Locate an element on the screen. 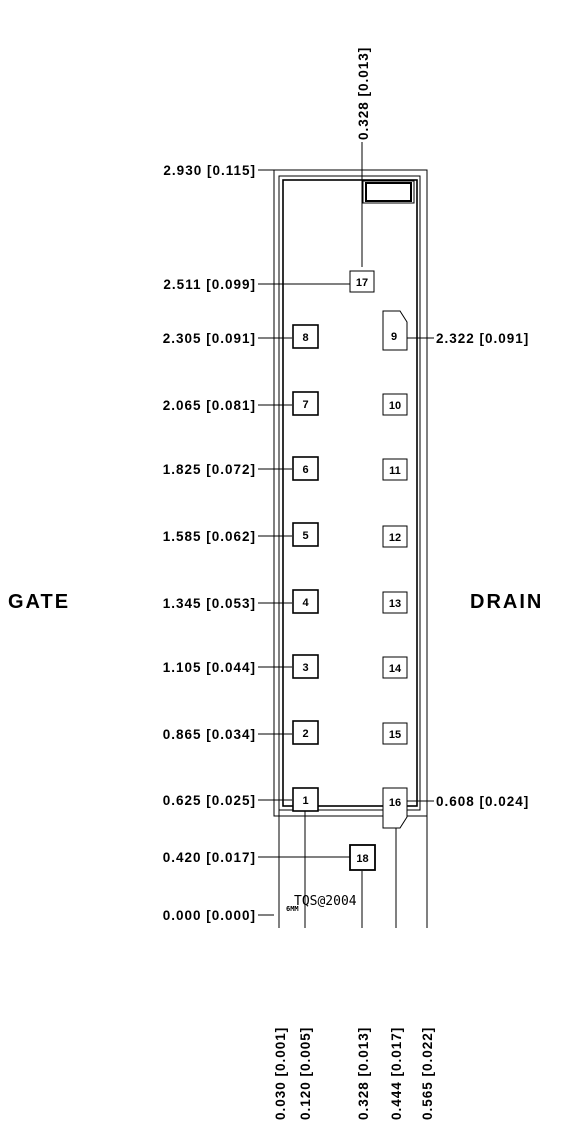 The height and width of the screenshot is (1126, 574). die-sub-marking: 6MM is located at coordinates (292, 909).